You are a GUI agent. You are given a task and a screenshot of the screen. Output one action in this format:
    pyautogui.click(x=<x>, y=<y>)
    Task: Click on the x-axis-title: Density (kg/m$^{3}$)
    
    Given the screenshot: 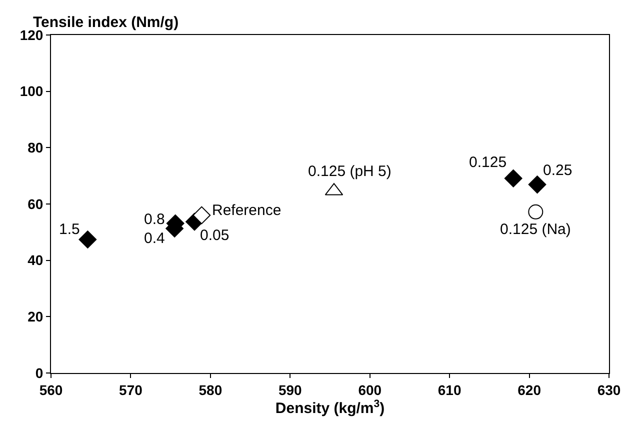 What is the action you would take?
    pyautogui.click(x=330, y=408)
    